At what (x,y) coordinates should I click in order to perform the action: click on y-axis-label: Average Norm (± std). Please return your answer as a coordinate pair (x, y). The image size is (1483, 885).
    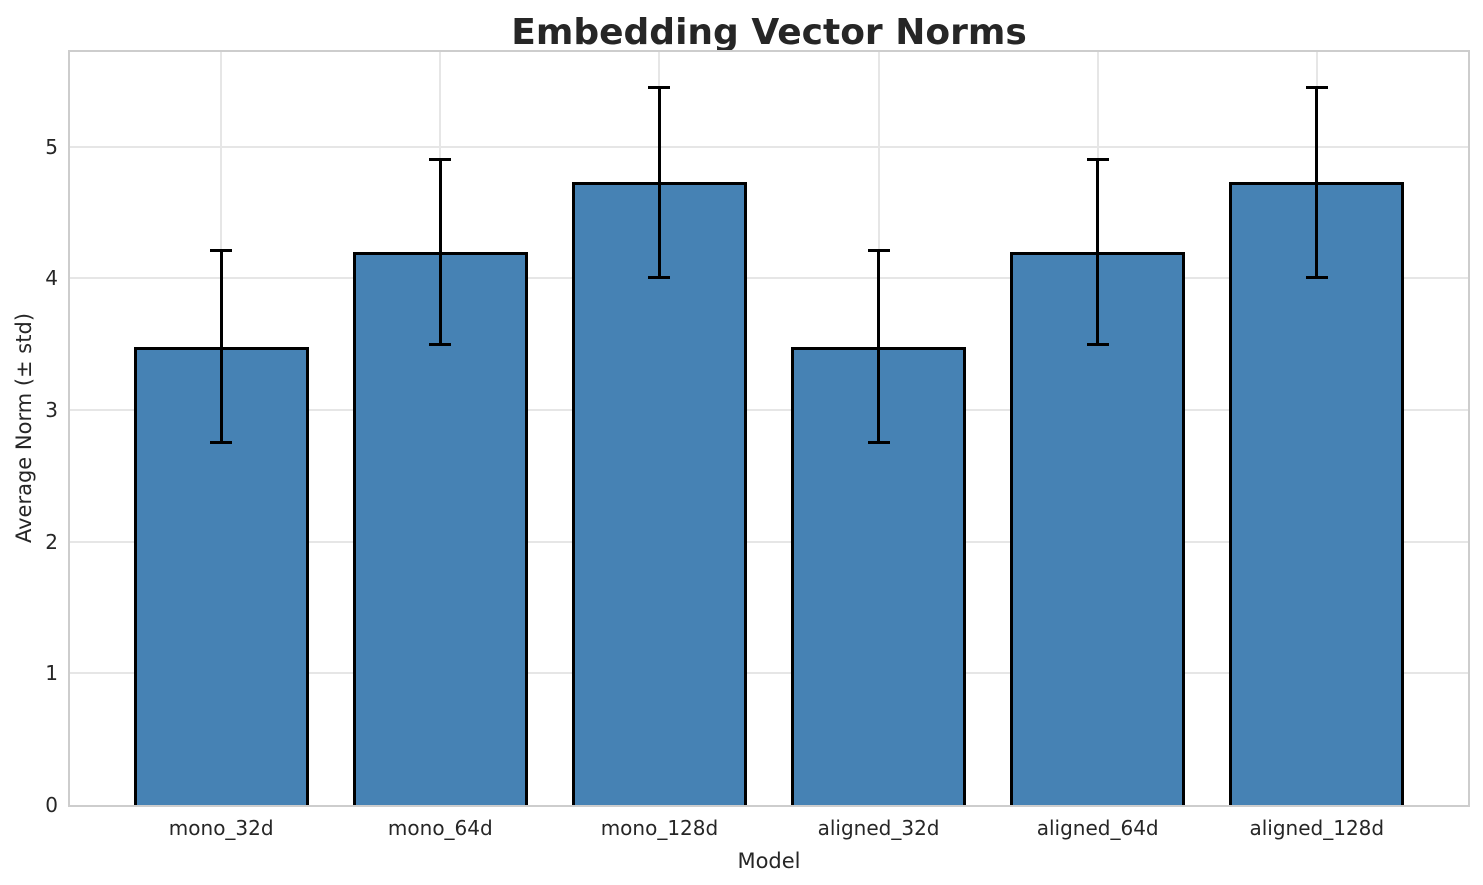
    Looking at the image, I should click on (24, 428).